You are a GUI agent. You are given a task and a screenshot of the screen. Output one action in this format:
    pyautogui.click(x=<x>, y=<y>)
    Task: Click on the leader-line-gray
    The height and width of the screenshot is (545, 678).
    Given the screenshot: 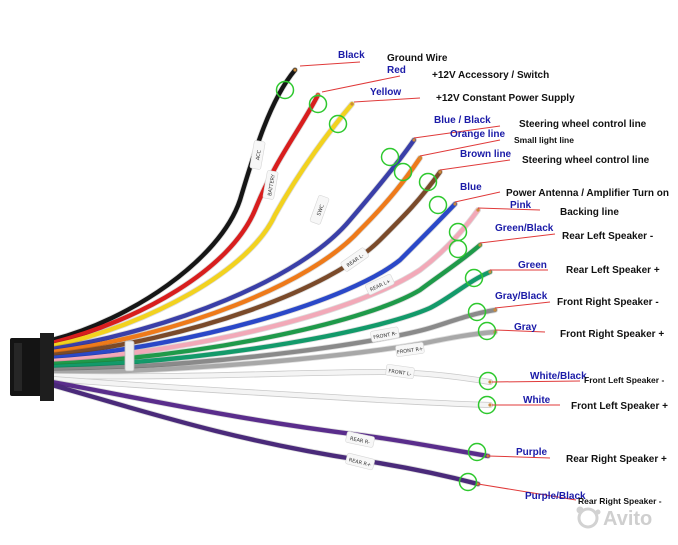 What is the action you would take?
    pyautogui.click(x=520, y=331)
    